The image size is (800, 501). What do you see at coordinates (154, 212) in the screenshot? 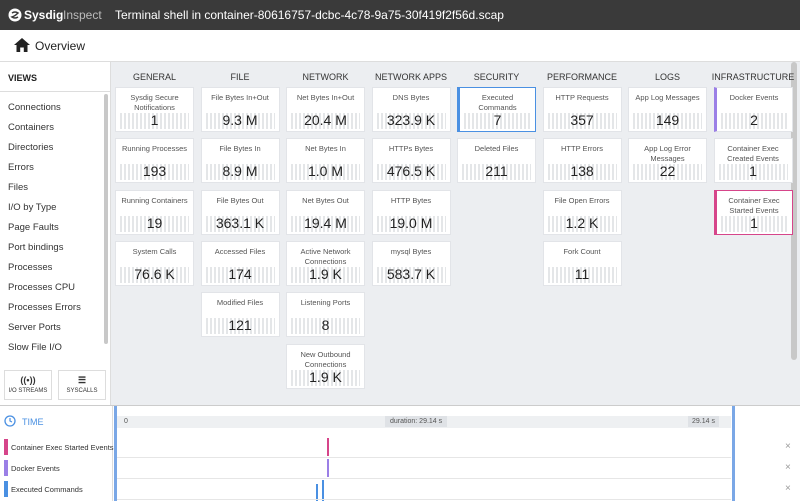
I see `metric-tile: Running Containers 19` at bounding box center [154, 212].